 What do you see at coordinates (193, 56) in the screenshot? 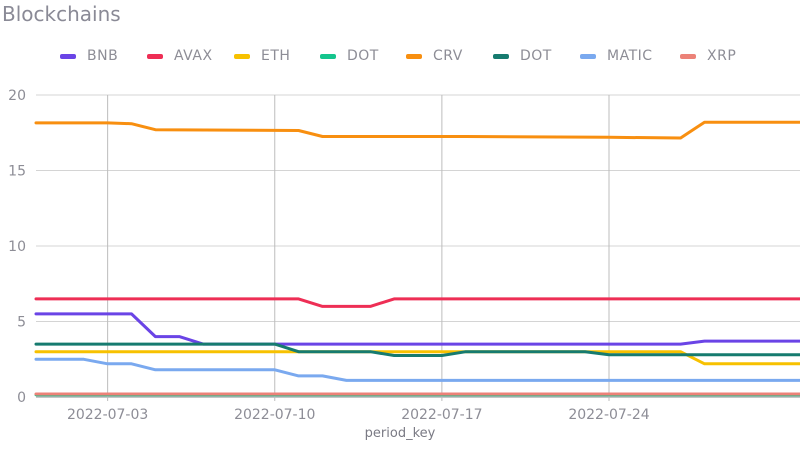
I see `legend-label: AVAX` at bounding box center [193, 56].